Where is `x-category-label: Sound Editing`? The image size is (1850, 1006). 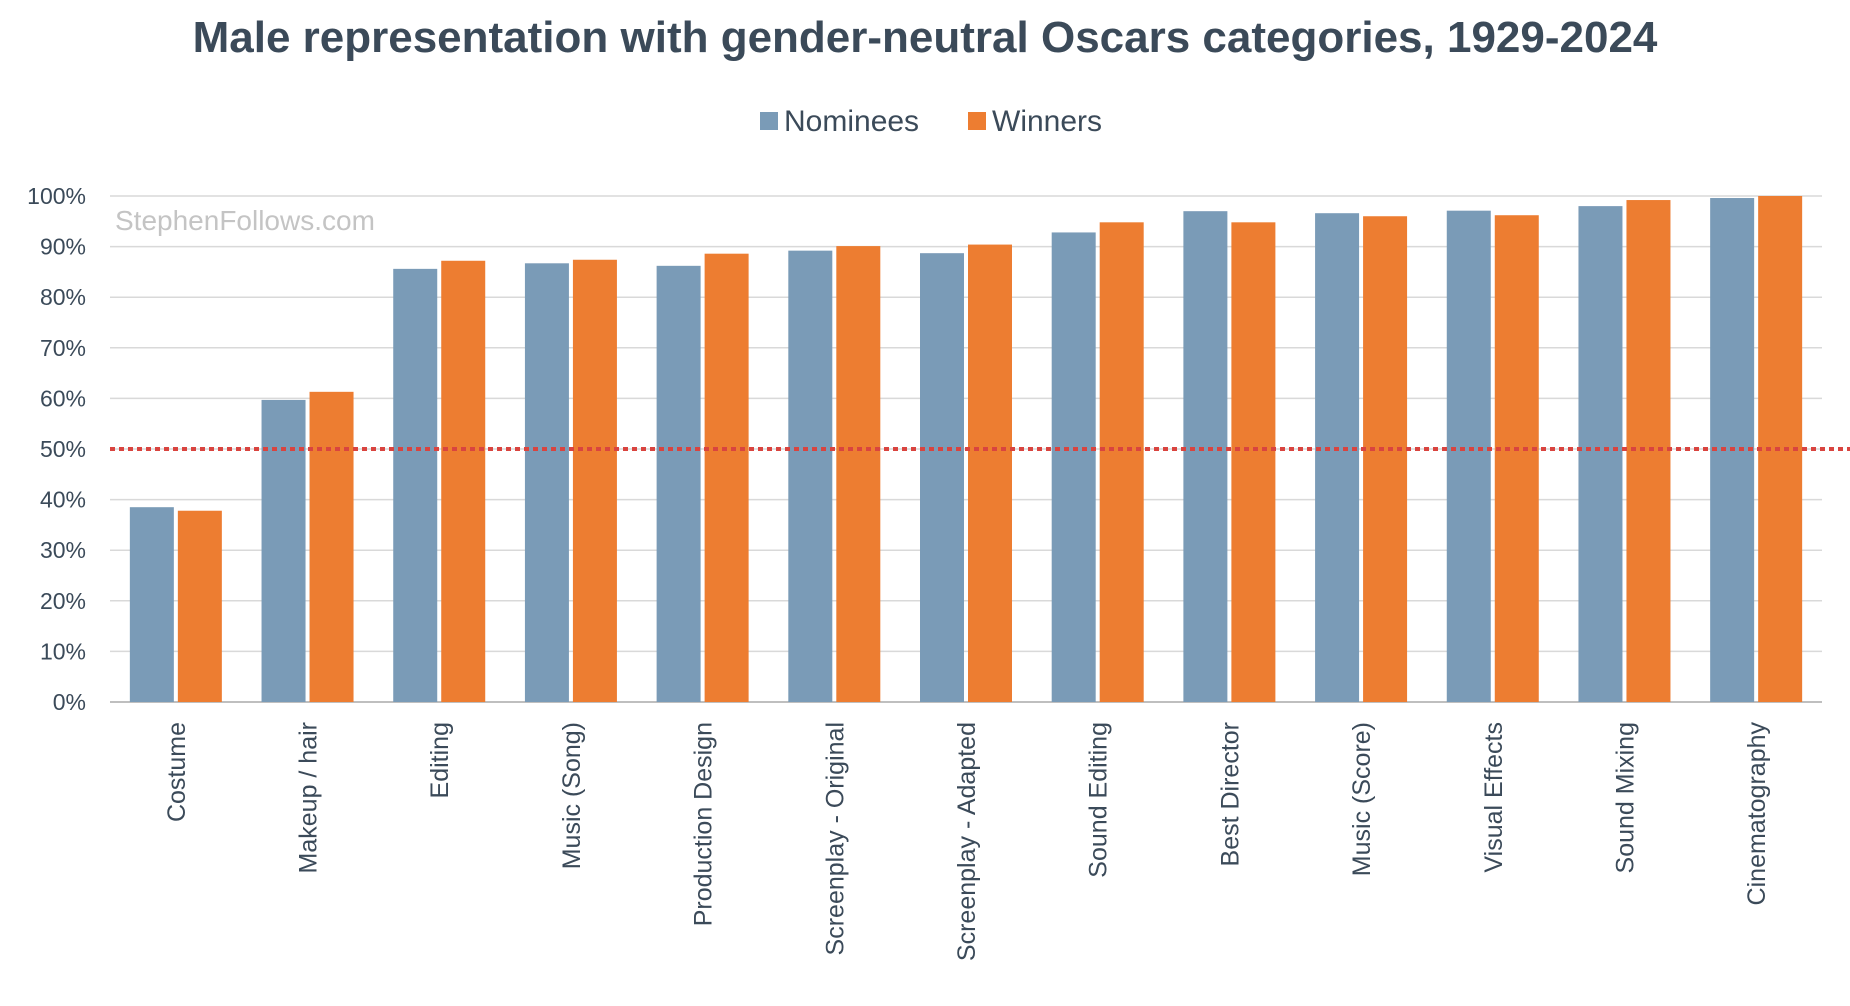
x-category-label: Sound Editing is located at coordinates (1099, 800).